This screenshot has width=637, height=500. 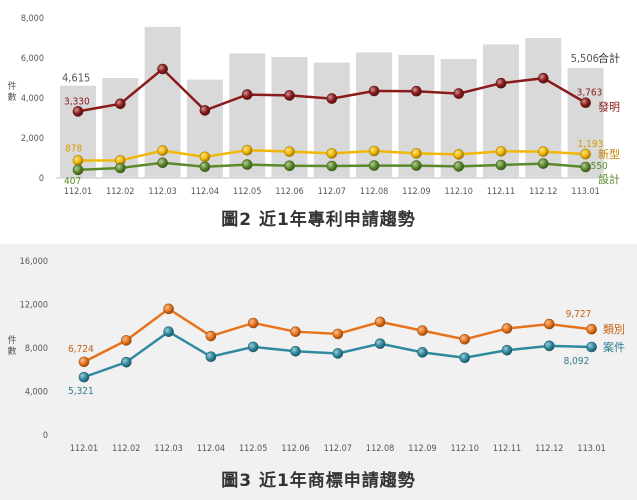 I want to click on x-tick-label: 112.11, so click(x=507, y=449).